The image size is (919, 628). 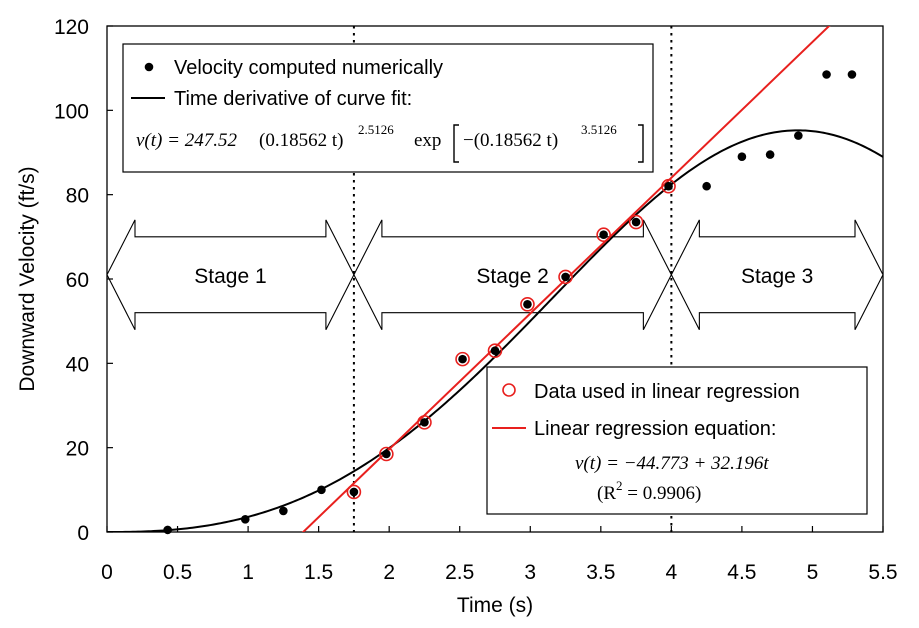 I want to click on x-tick-label: 3, so click(x=530, y=572).